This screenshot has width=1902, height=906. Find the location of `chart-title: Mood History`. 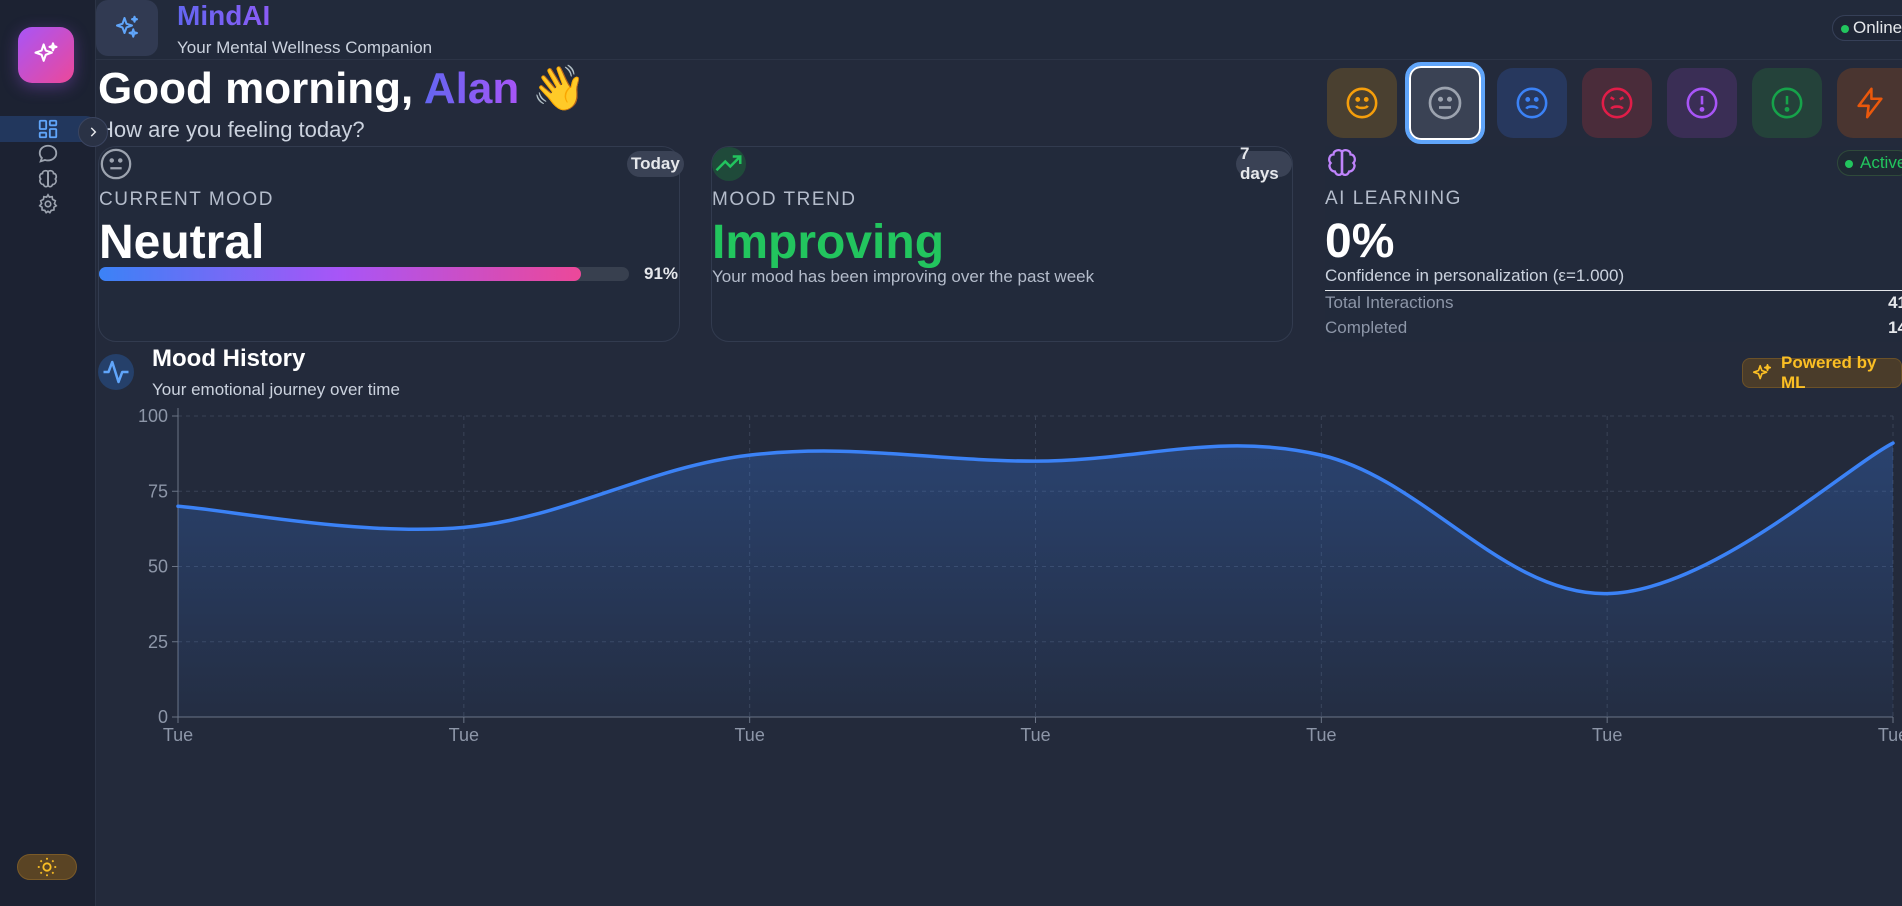

chart-title: Mood History is located at coordinates (229, 358).